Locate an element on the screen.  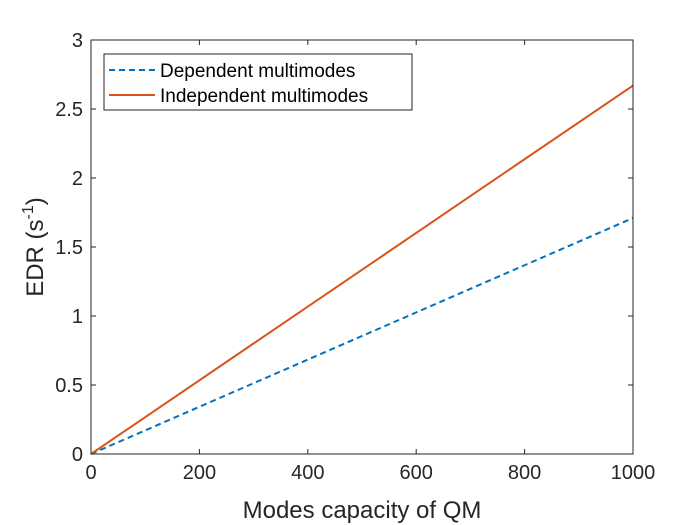
x-tick-label: 800 is located at coordinates (524, 473).